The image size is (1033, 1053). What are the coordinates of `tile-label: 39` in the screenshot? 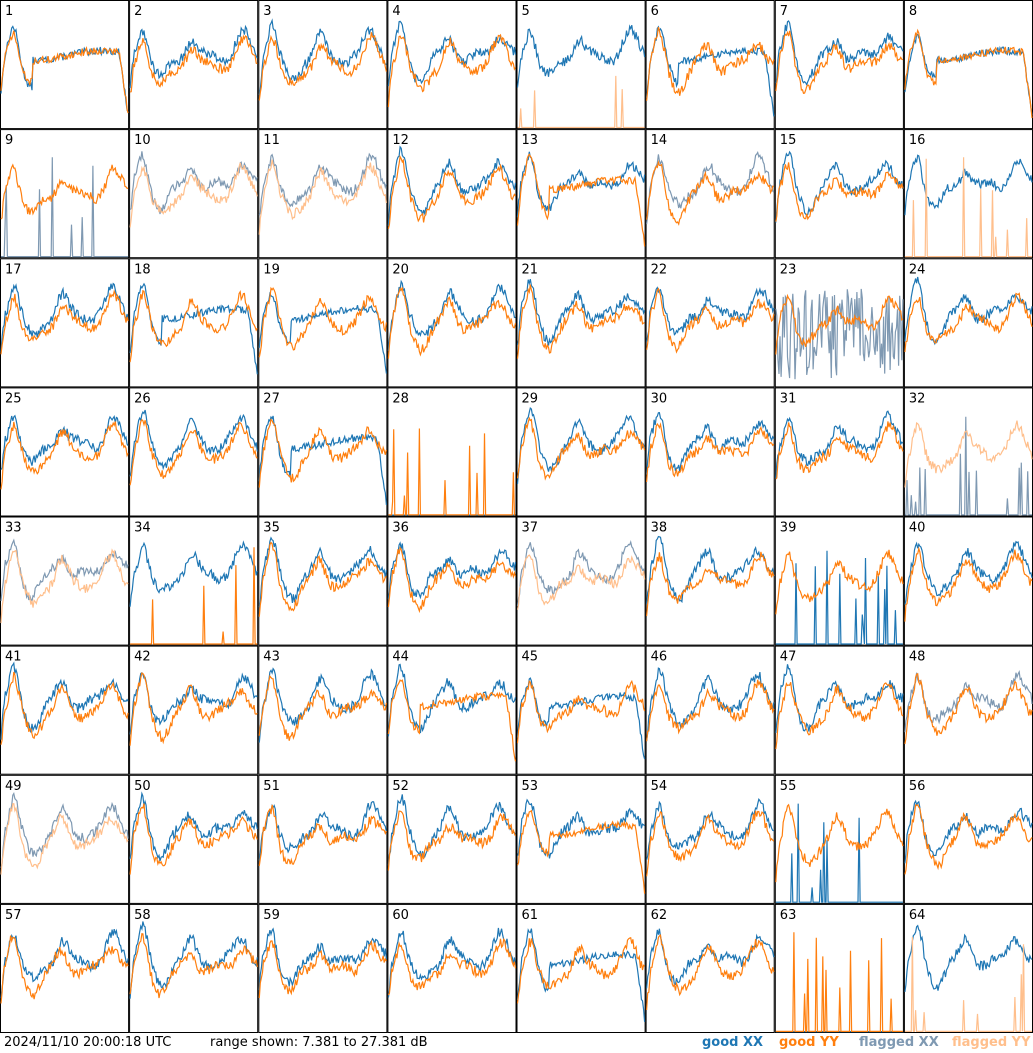 It's located at (788, 528).